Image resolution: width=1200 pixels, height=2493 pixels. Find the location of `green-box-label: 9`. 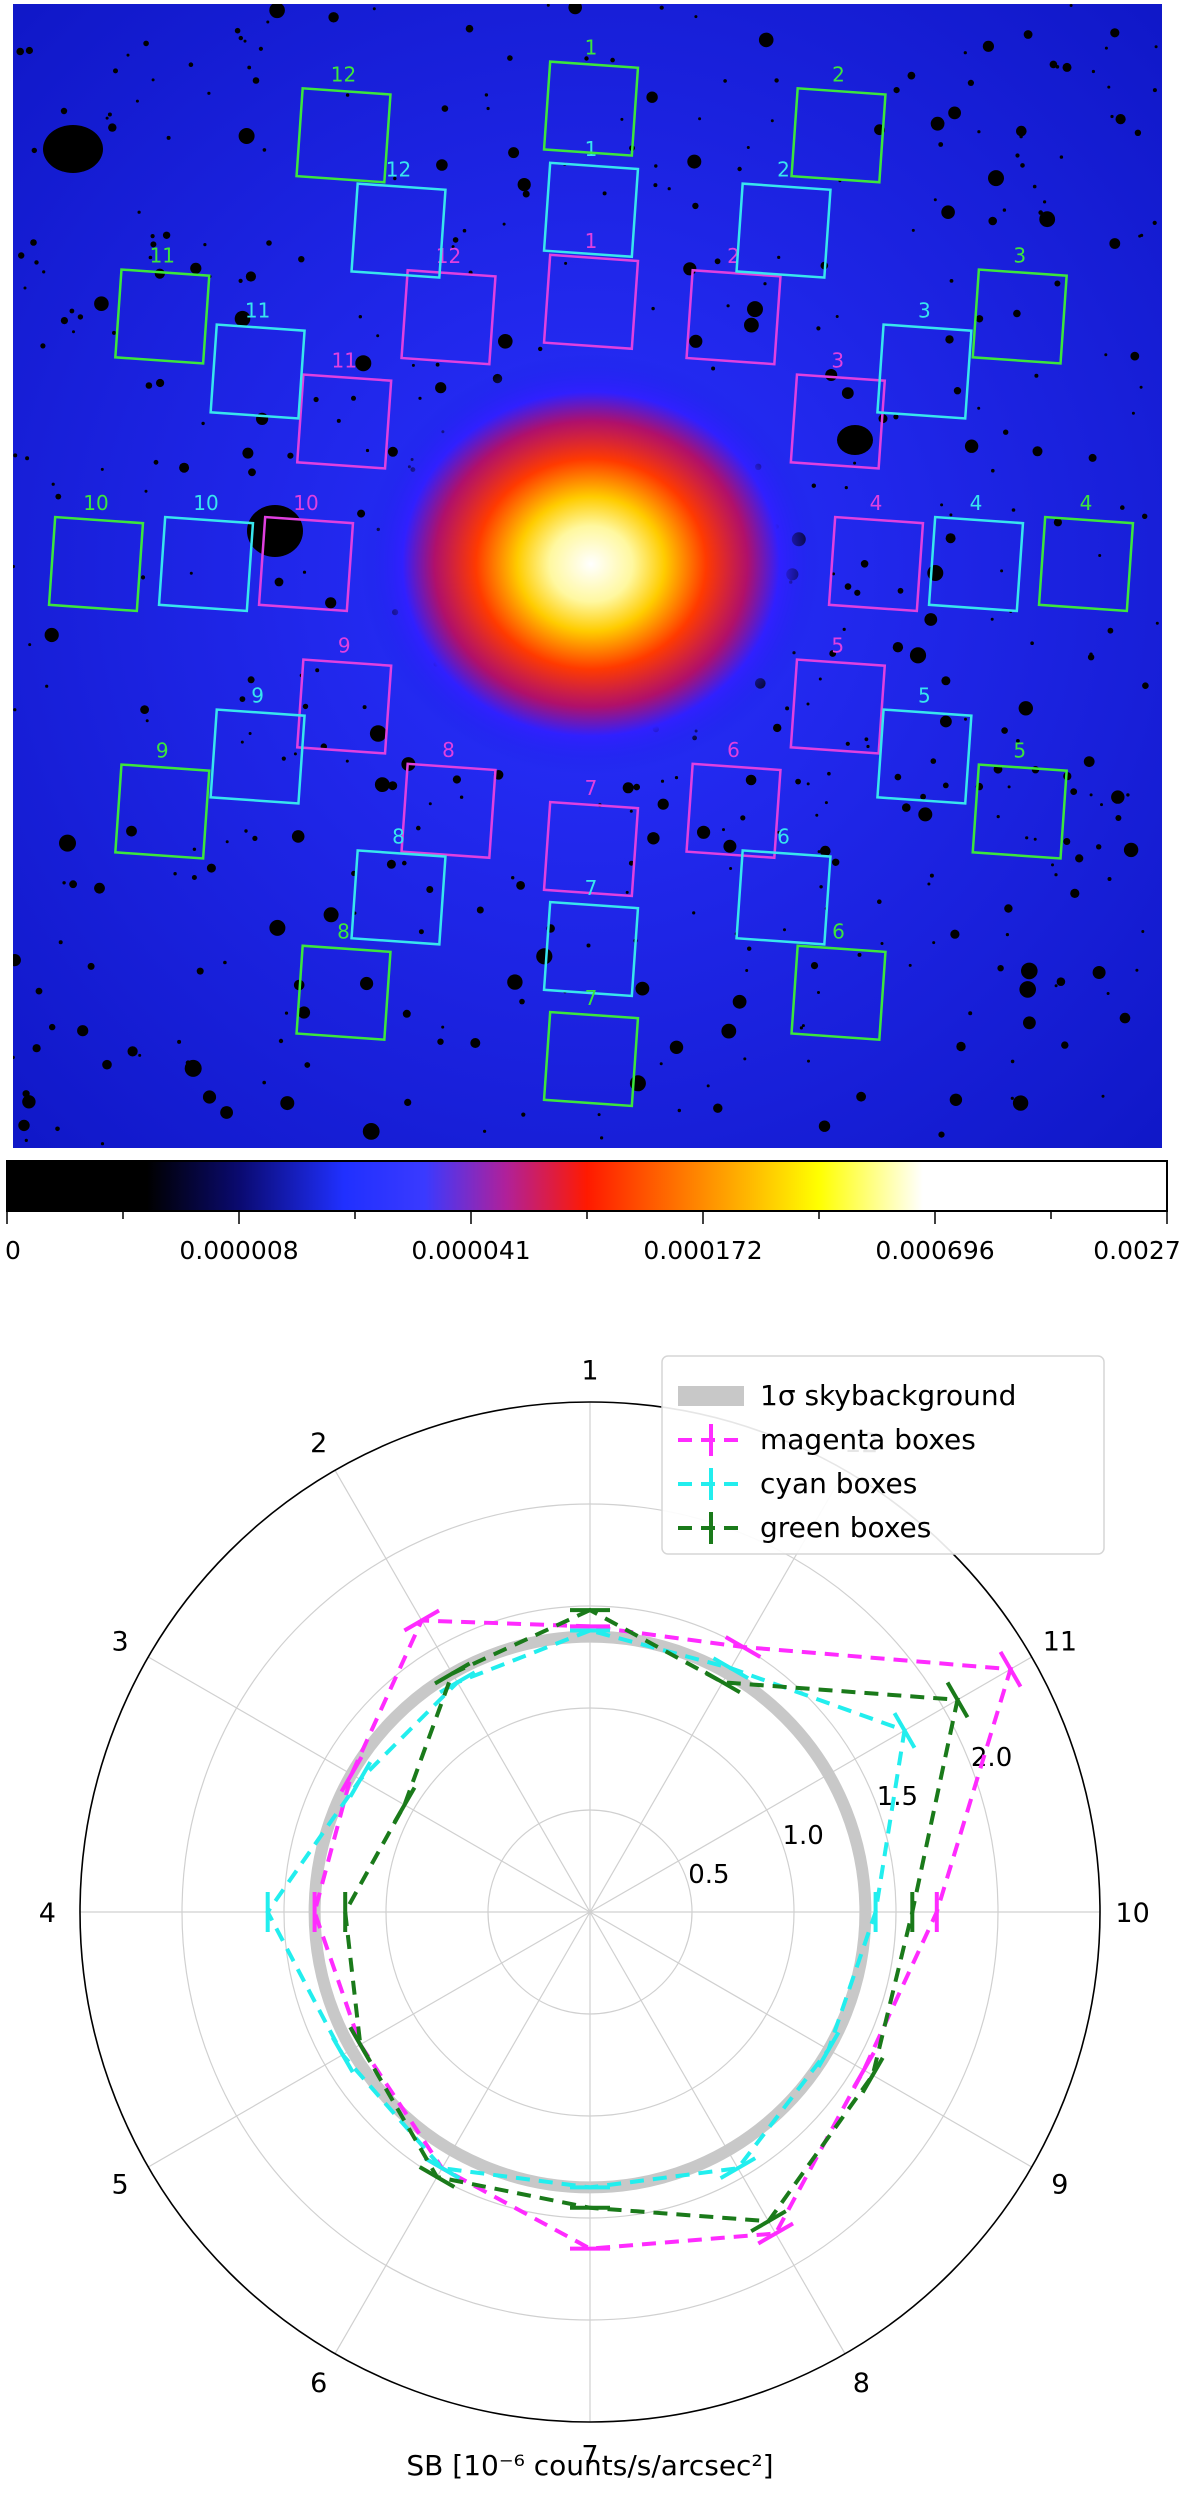

green-box-label: 9 is located at coordinates (162, 751).